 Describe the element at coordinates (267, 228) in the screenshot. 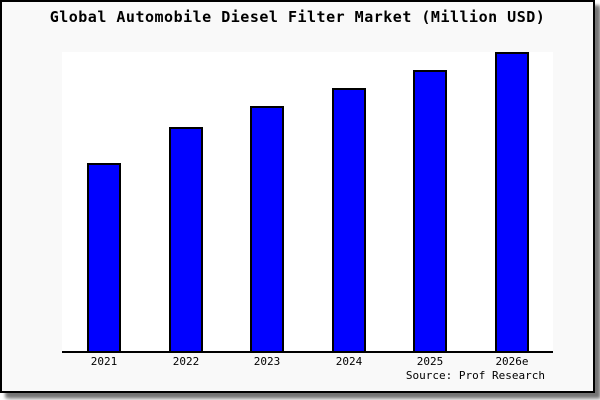

I see `bar-2023` at that location.